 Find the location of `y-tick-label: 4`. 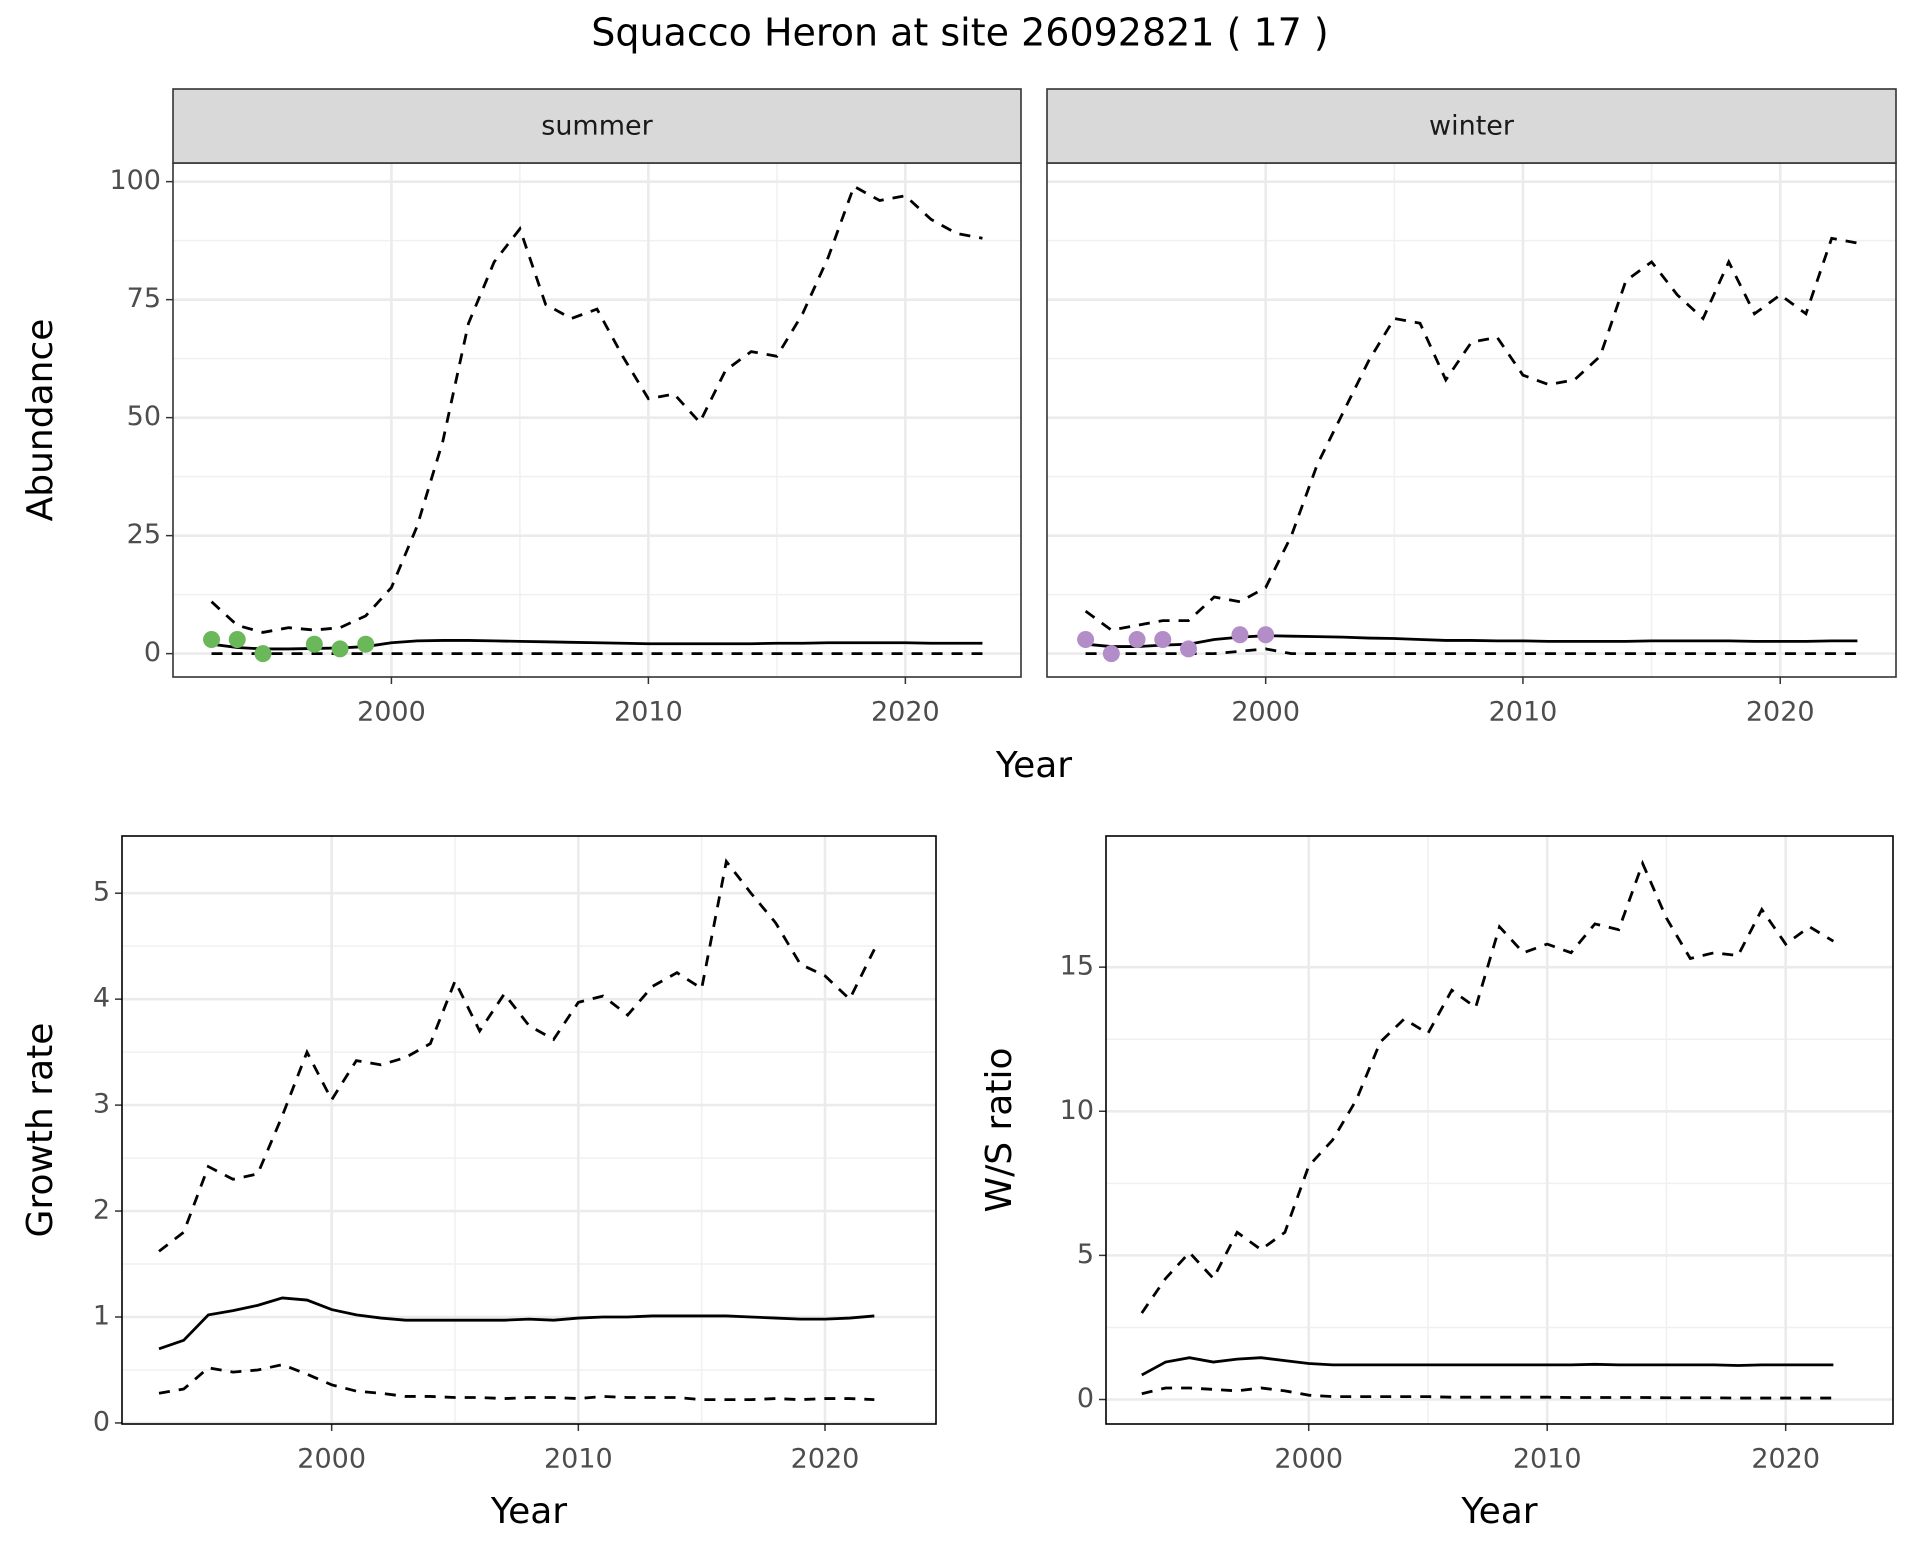

y-tick-label: 4 is located at coordinates (101, 998).